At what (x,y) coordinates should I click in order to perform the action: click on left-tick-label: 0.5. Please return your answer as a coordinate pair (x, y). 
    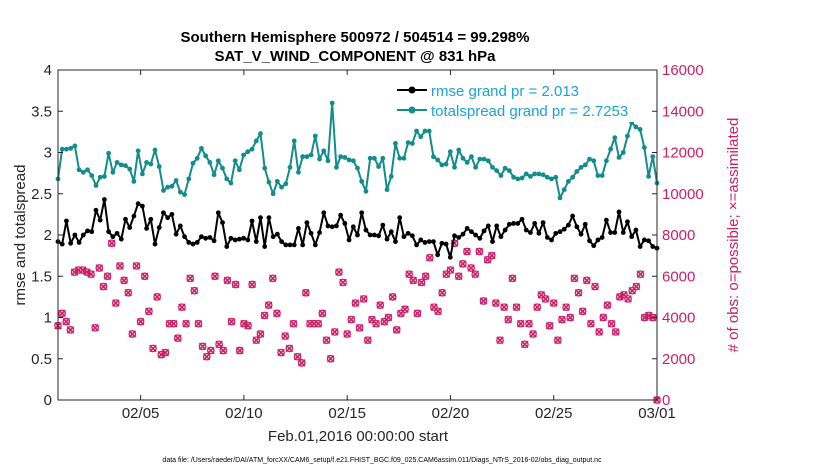
    Looking at the image, I should click on (41, 359).